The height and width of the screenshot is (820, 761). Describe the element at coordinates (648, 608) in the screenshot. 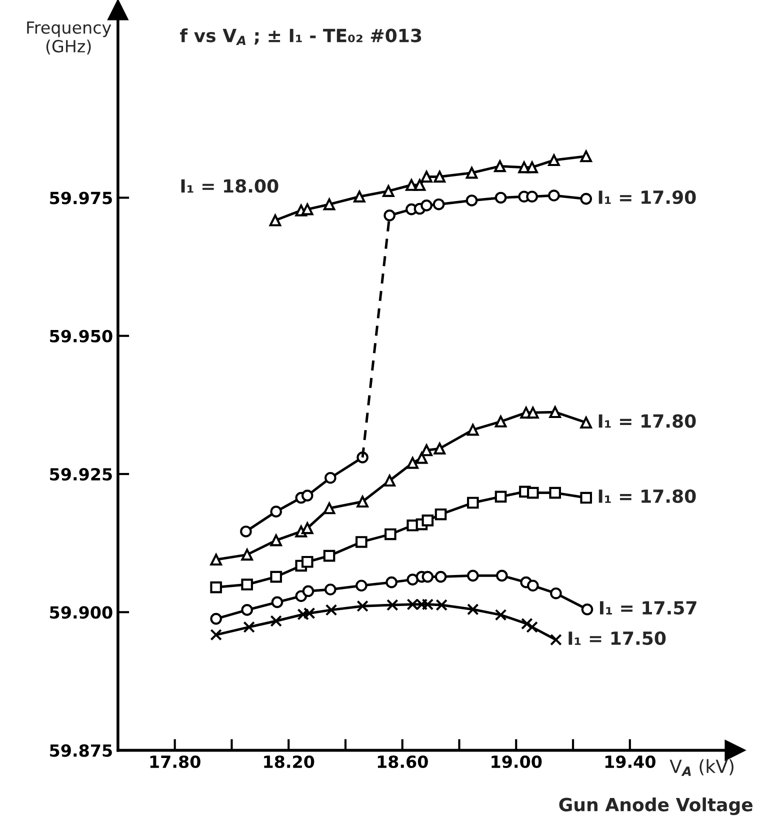

I see `series-label: I₁ = 17.57` at that location.